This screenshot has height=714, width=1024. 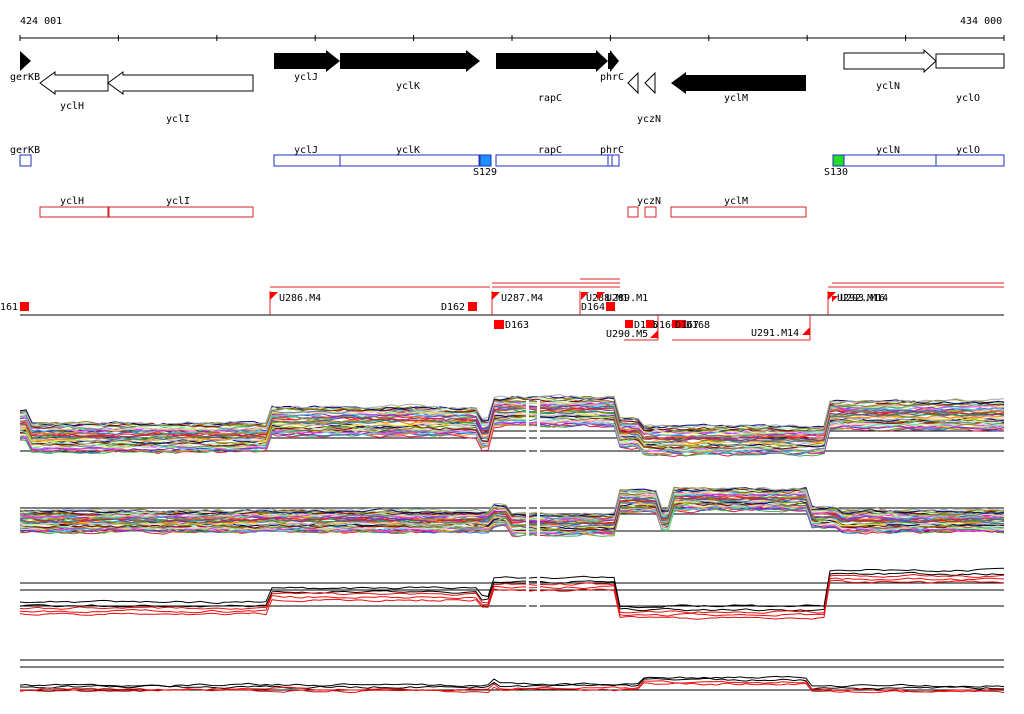 What do you see at coordinates (736, 98) in the screenshot?
I see `gene-label-yclM: yclM` at bounding box center [736, 98].